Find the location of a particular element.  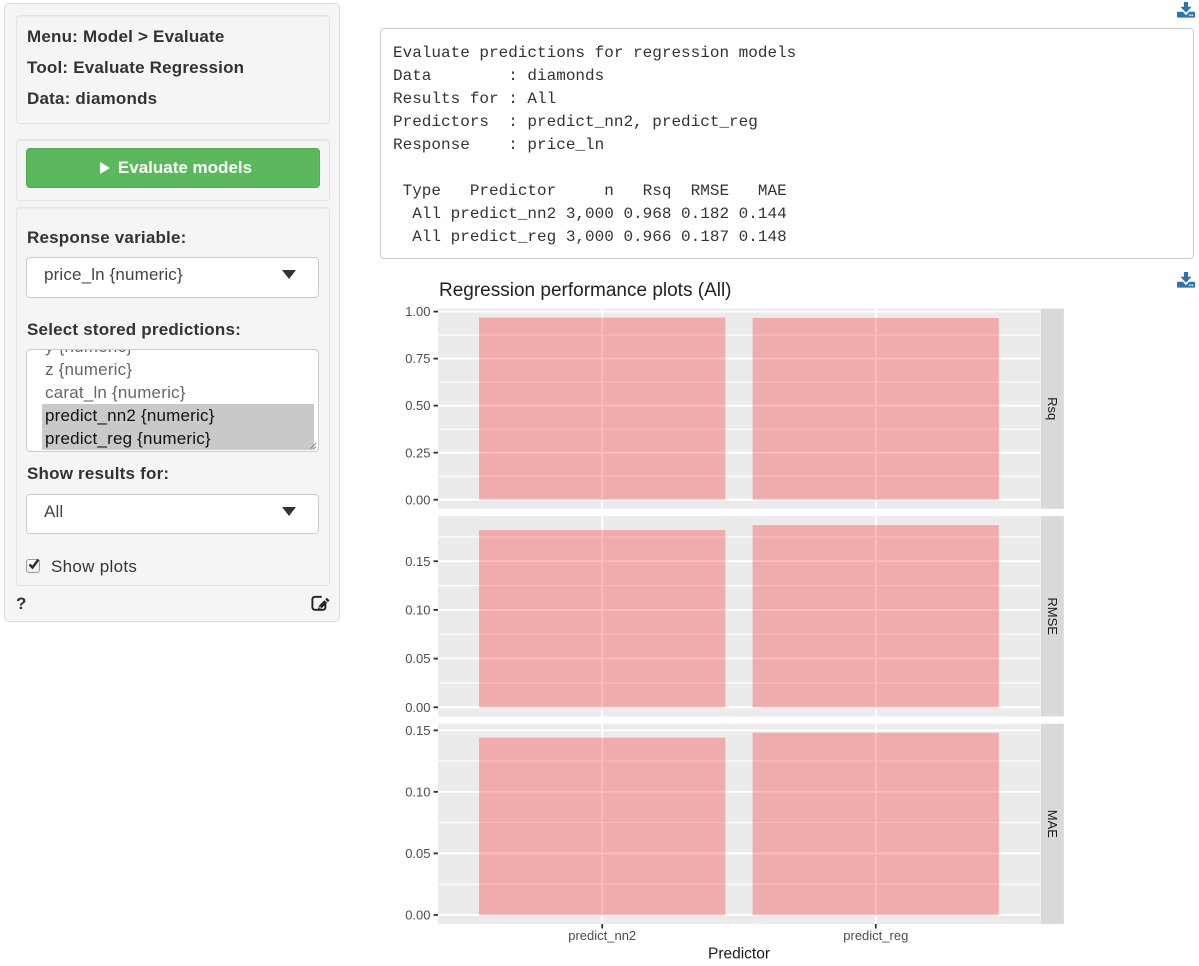

svg-text: MAE is located at coordinates (1052, 824).